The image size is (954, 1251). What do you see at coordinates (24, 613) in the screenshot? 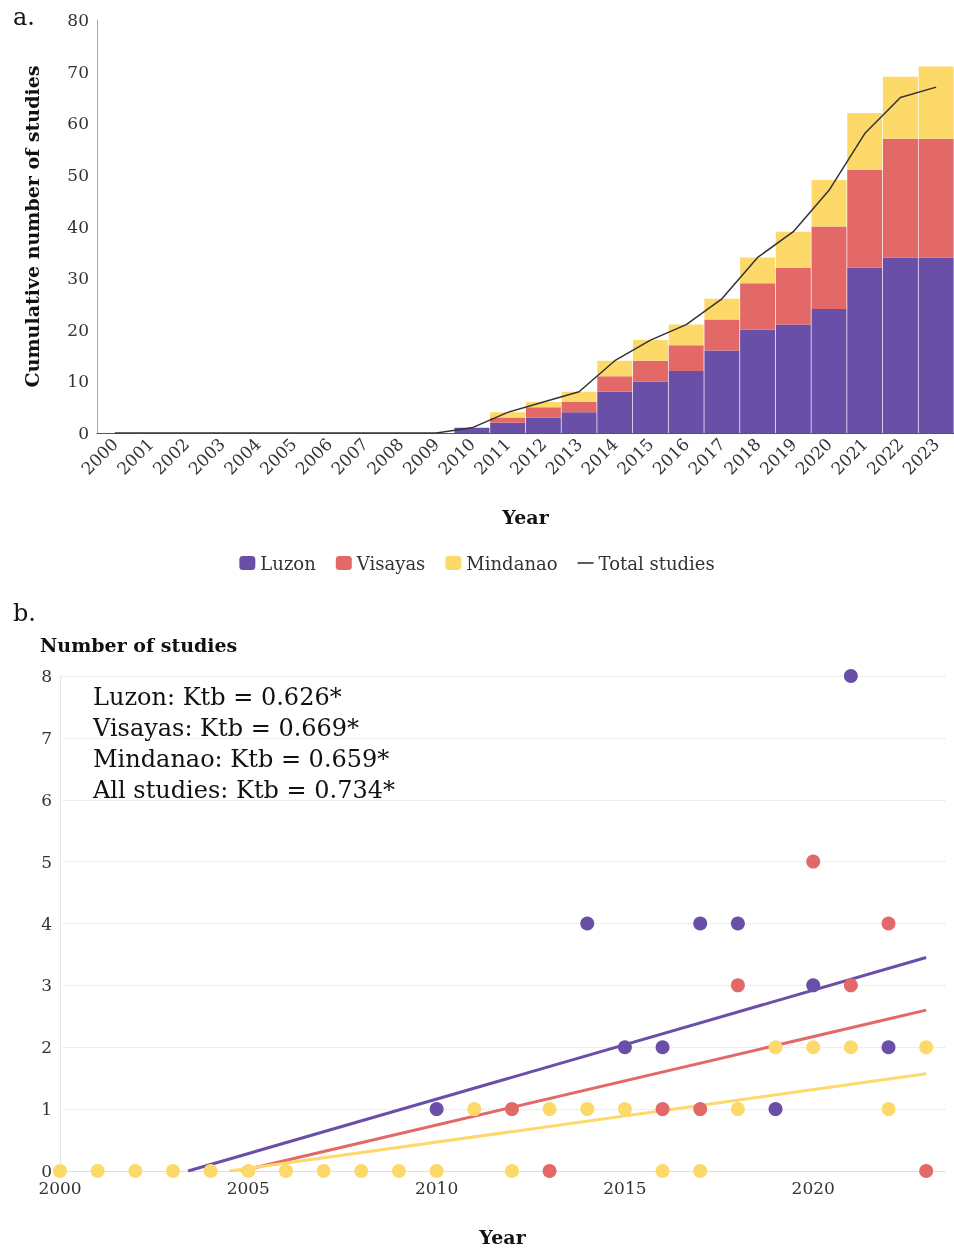
I see `chart-title: b.` at bounding box center [24, 613].